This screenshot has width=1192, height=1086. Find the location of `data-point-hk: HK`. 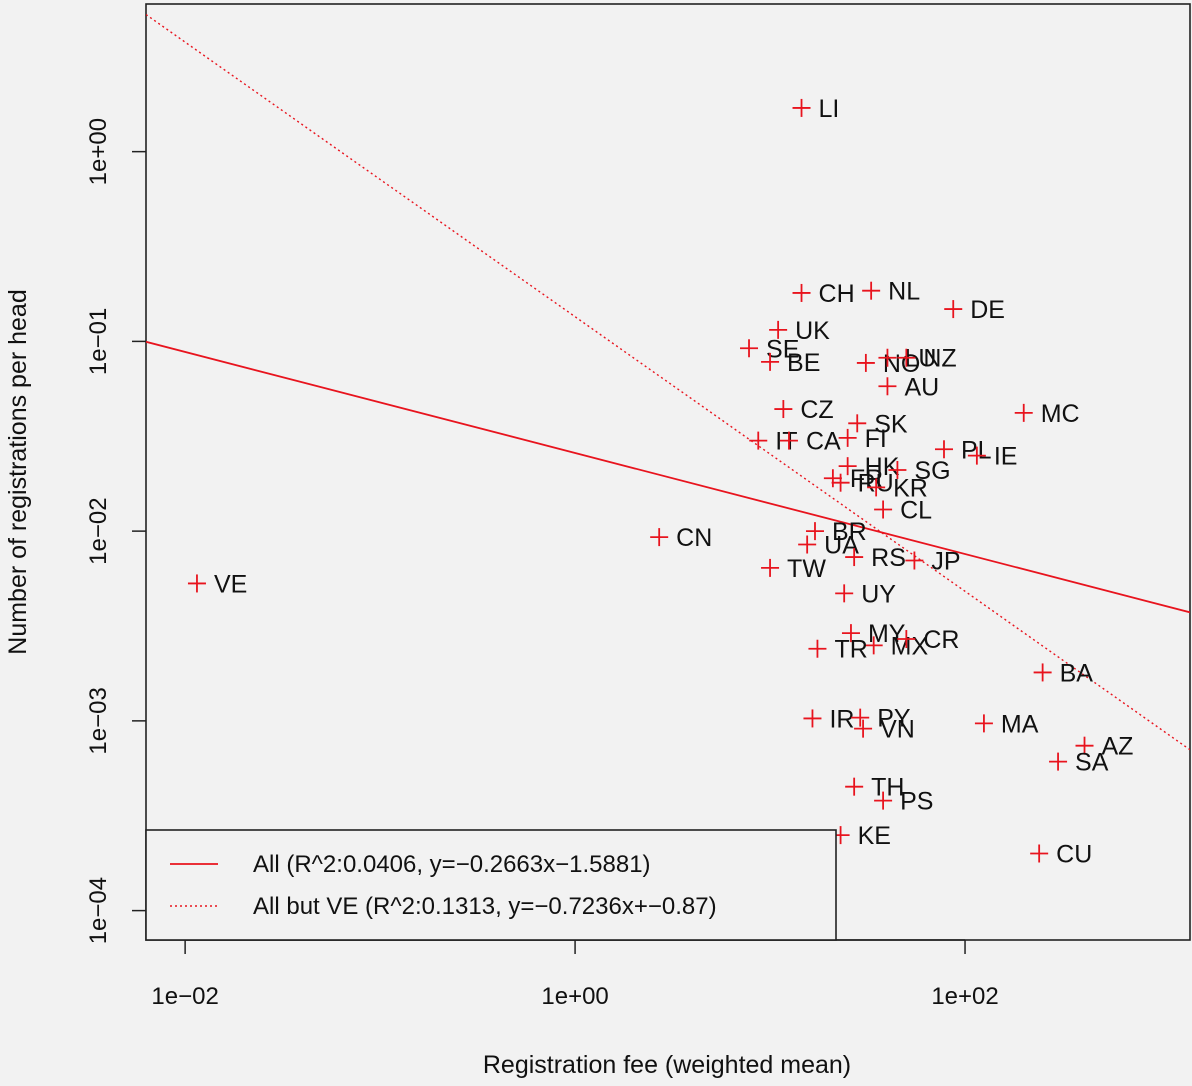

data-point-hk: HK is located at coordinates (869, 467).